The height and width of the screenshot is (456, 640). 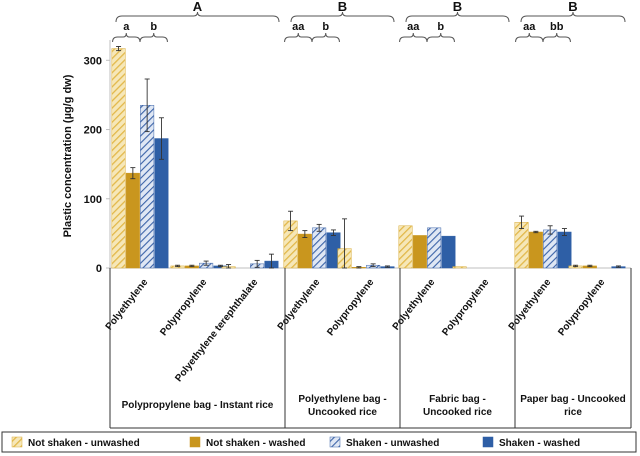 What do you see at coordinates (93, 131) in the screenshot?
I see `y-tick-label: 200` at bounding box center [93, 131].